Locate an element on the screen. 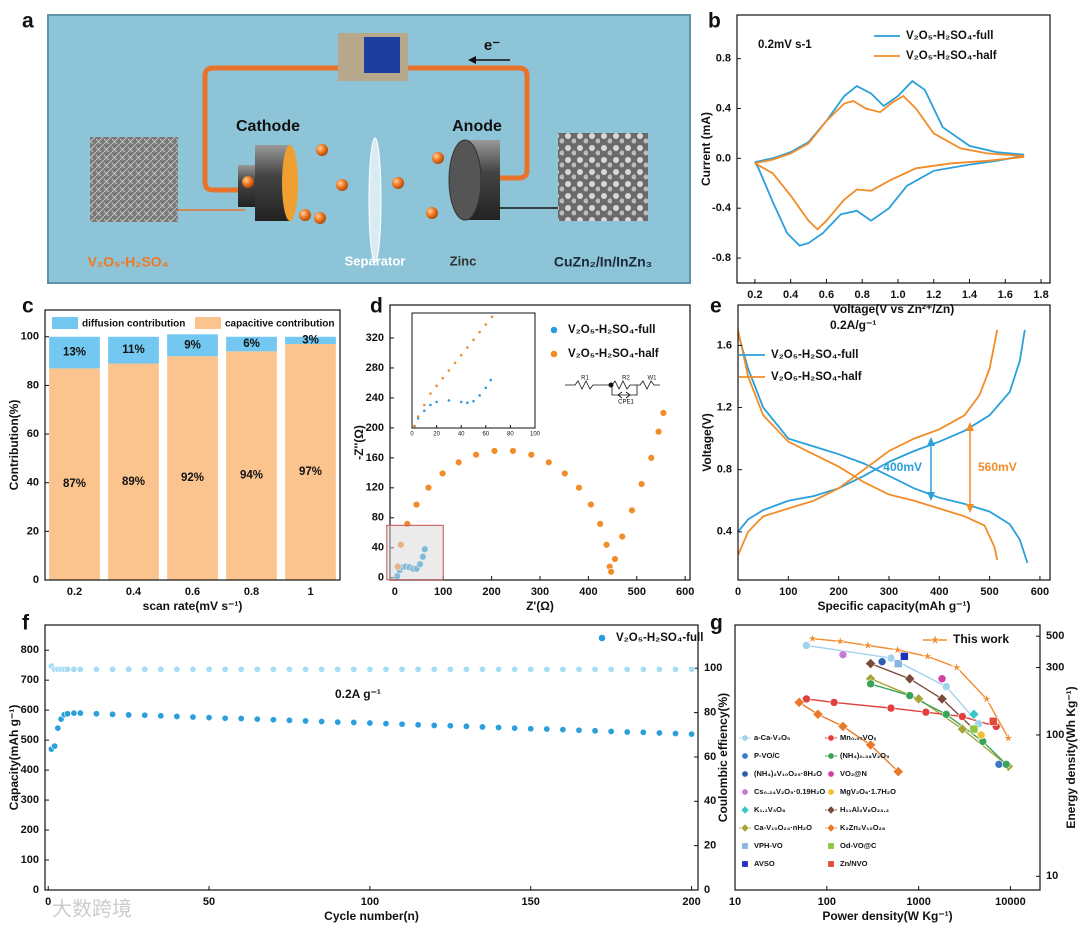 The width and height of the screenshot is (1080, 930). y-tick-label: -0.8 is located at coordinates (721, 258).